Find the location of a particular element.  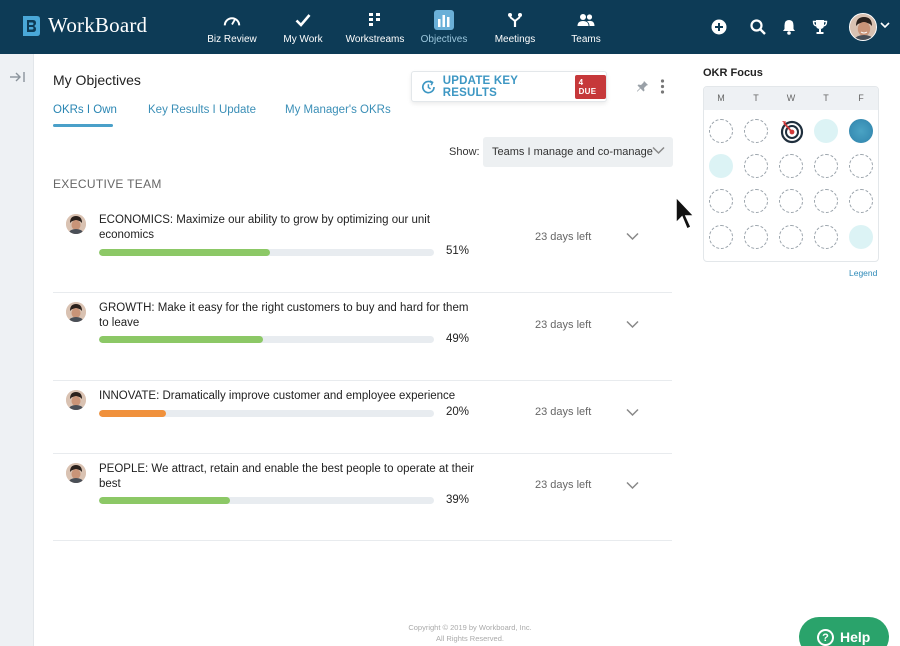

search-icon is located at coordinates (758, 27).